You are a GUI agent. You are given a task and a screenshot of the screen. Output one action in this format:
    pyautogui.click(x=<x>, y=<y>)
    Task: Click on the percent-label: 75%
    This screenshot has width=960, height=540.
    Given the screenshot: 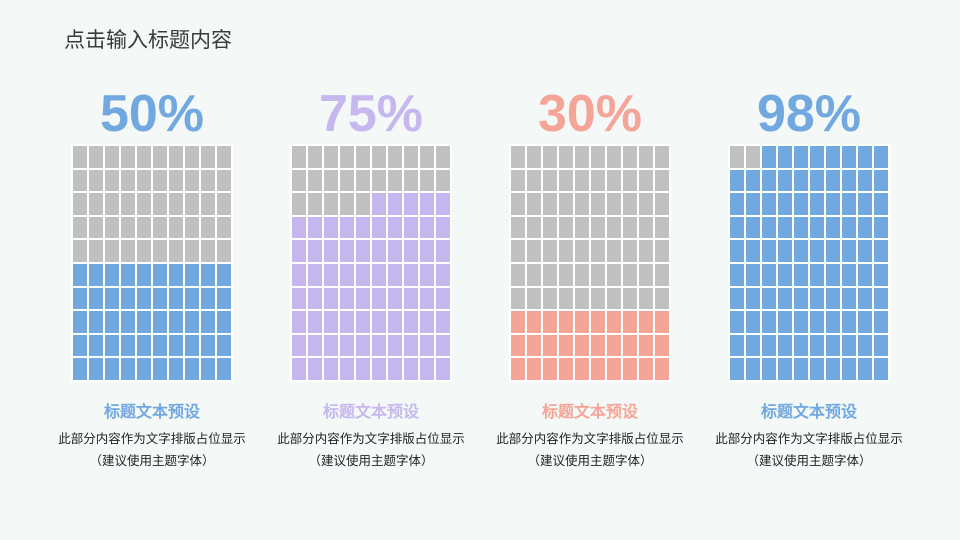 What is the action you would take?
    pyautogui.click(x=371, y=114)
    